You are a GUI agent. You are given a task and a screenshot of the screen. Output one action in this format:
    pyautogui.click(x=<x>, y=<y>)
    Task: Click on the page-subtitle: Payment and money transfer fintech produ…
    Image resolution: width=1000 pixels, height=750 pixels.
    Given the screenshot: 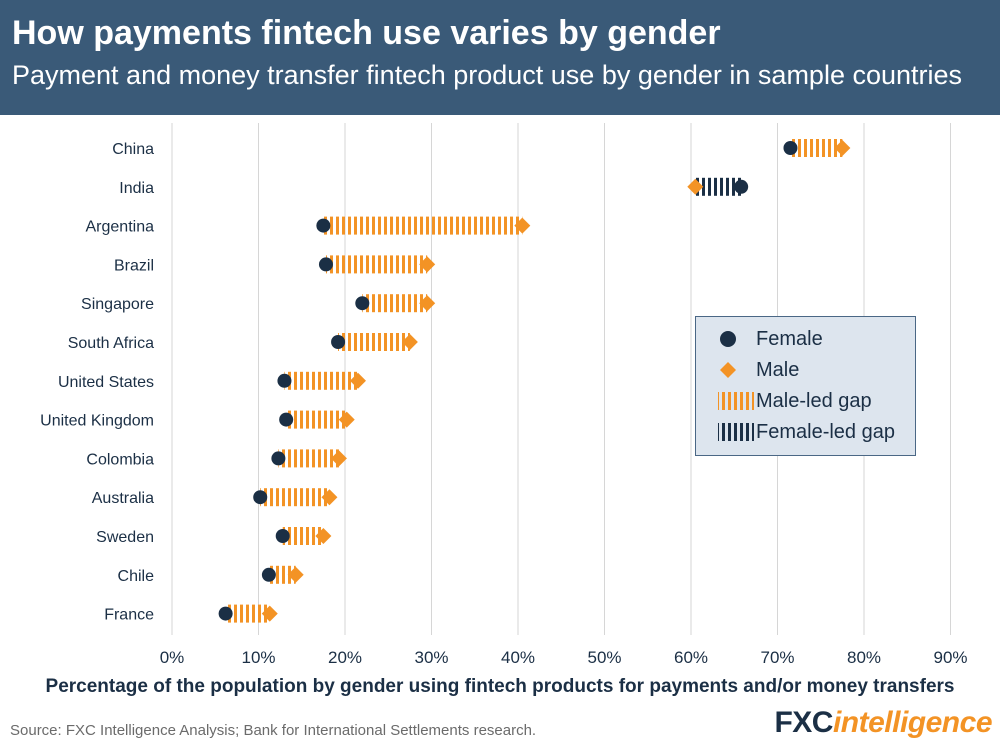 What is the action you would take?
    pyautogui.click(x=487, y=75)
    